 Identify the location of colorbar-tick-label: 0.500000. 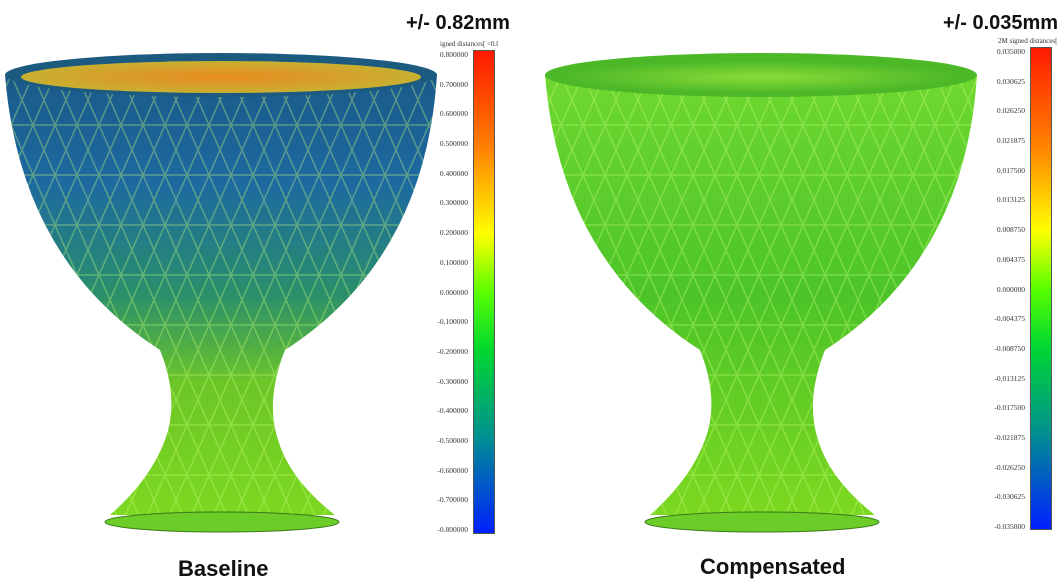
(453, 144).